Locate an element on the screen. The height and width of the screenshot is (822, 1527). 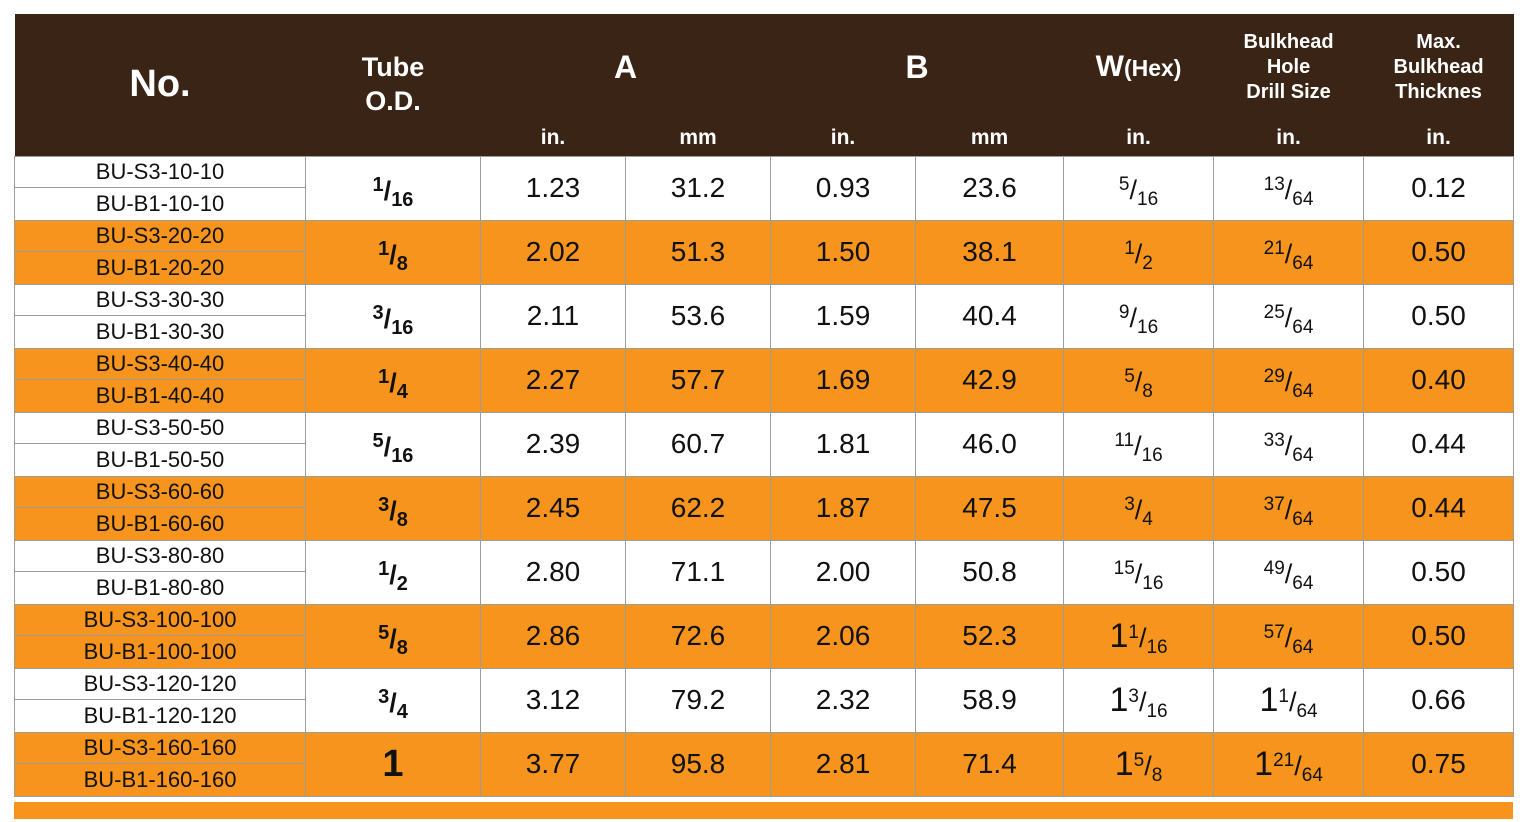
part-number-cell: BU-S3-40-40 BU-B1-40-40 is located at coordinates (160, 380).